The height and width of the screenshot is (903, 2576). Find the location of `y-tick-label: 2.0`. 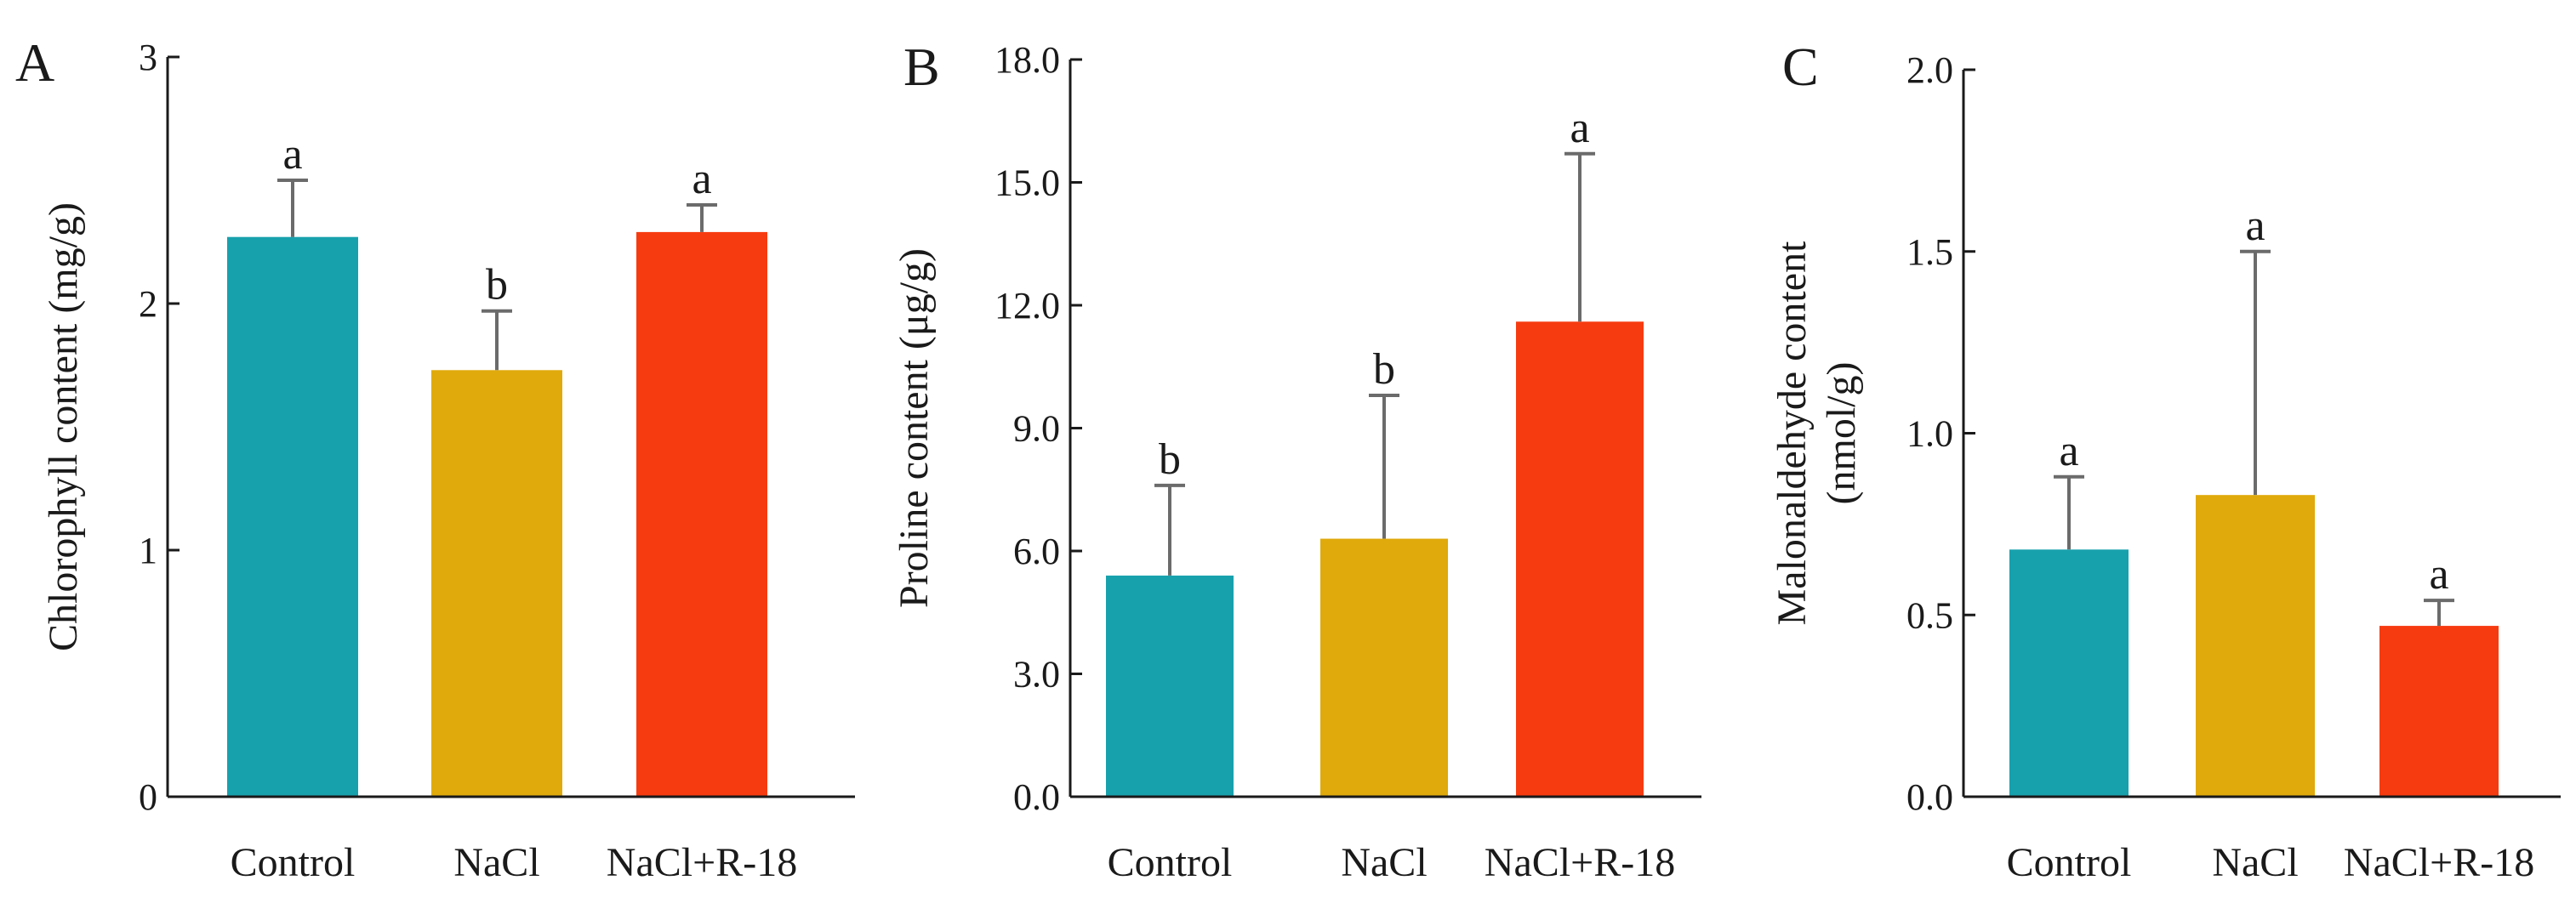

y-tick-label: 2.0 is located at coordinates (1929, 70).